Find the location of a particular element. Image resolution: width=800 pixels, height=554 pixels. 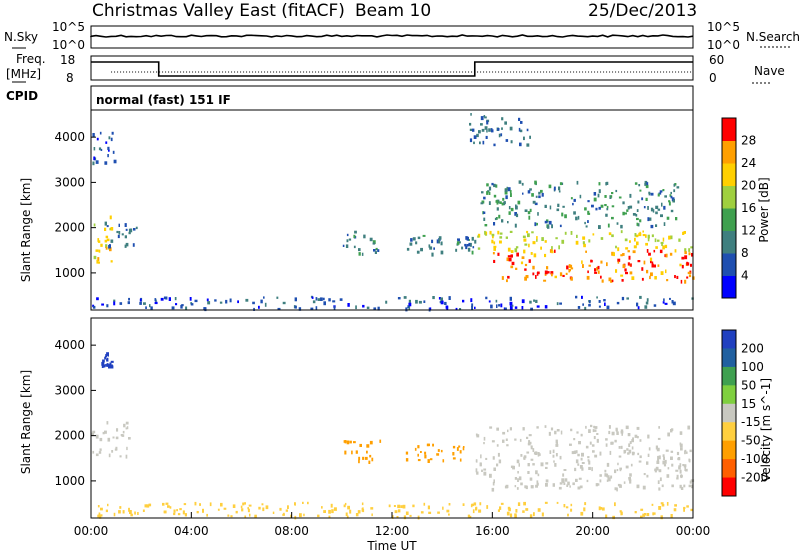

time-axis: 00:00 04:00 08:00 12:00 16:00 20:00 00:00 is located at coordinates (392, 525).